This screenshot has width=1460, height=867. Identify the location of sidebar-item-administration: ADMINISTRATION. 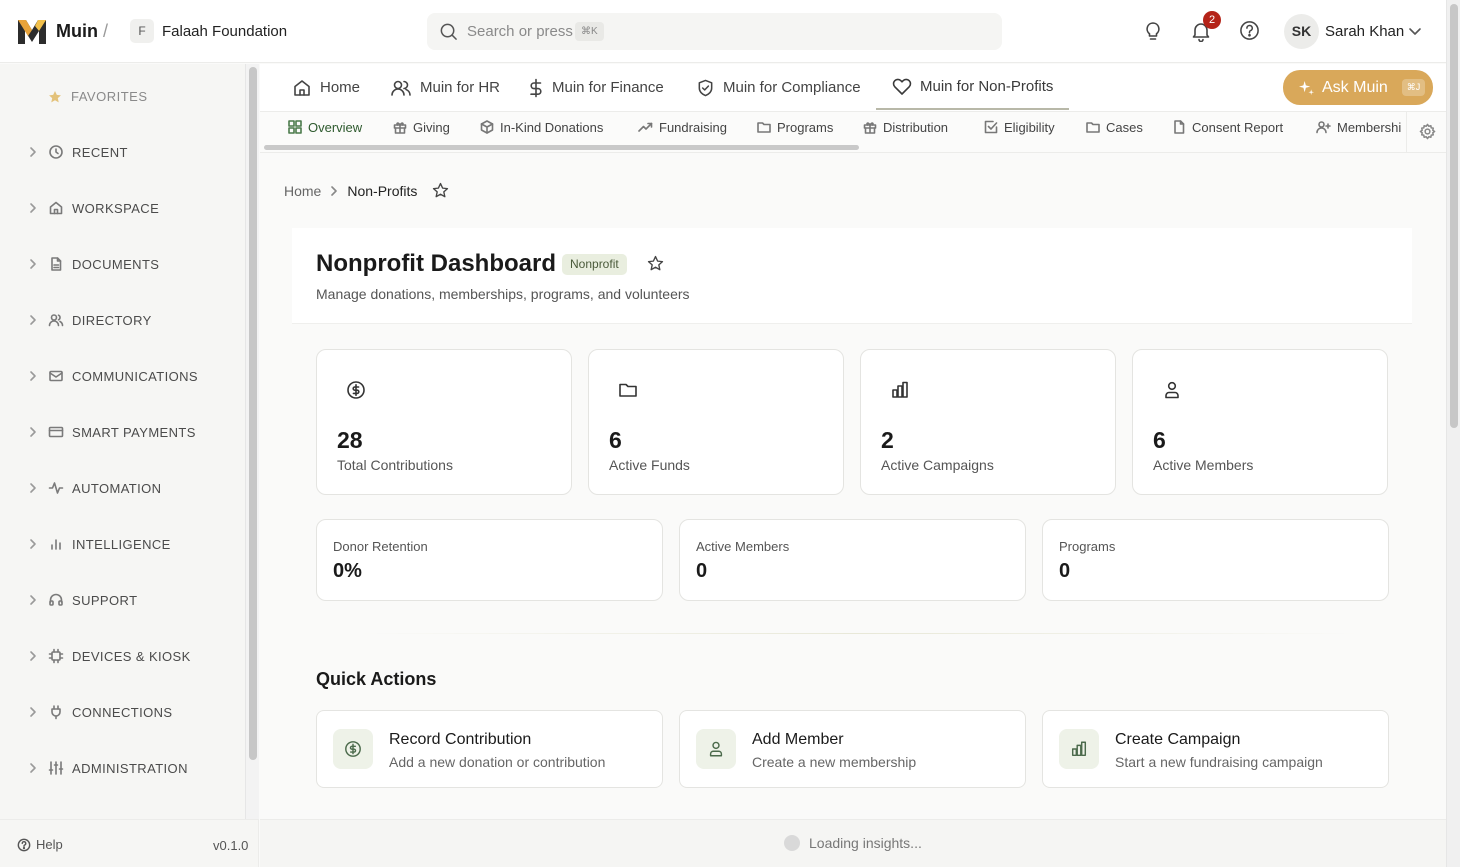
(107, 768).